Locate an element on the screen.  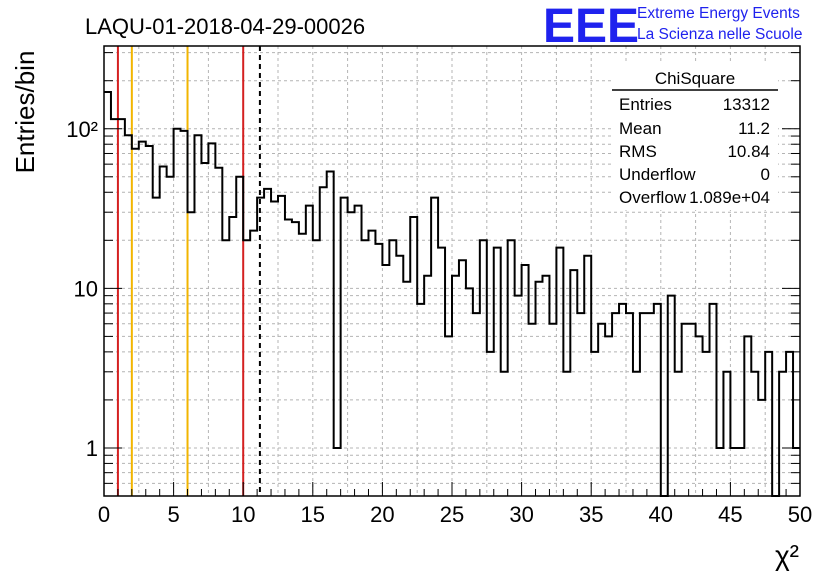
x-tick-label: 35 is located at coordinates (591, 514).